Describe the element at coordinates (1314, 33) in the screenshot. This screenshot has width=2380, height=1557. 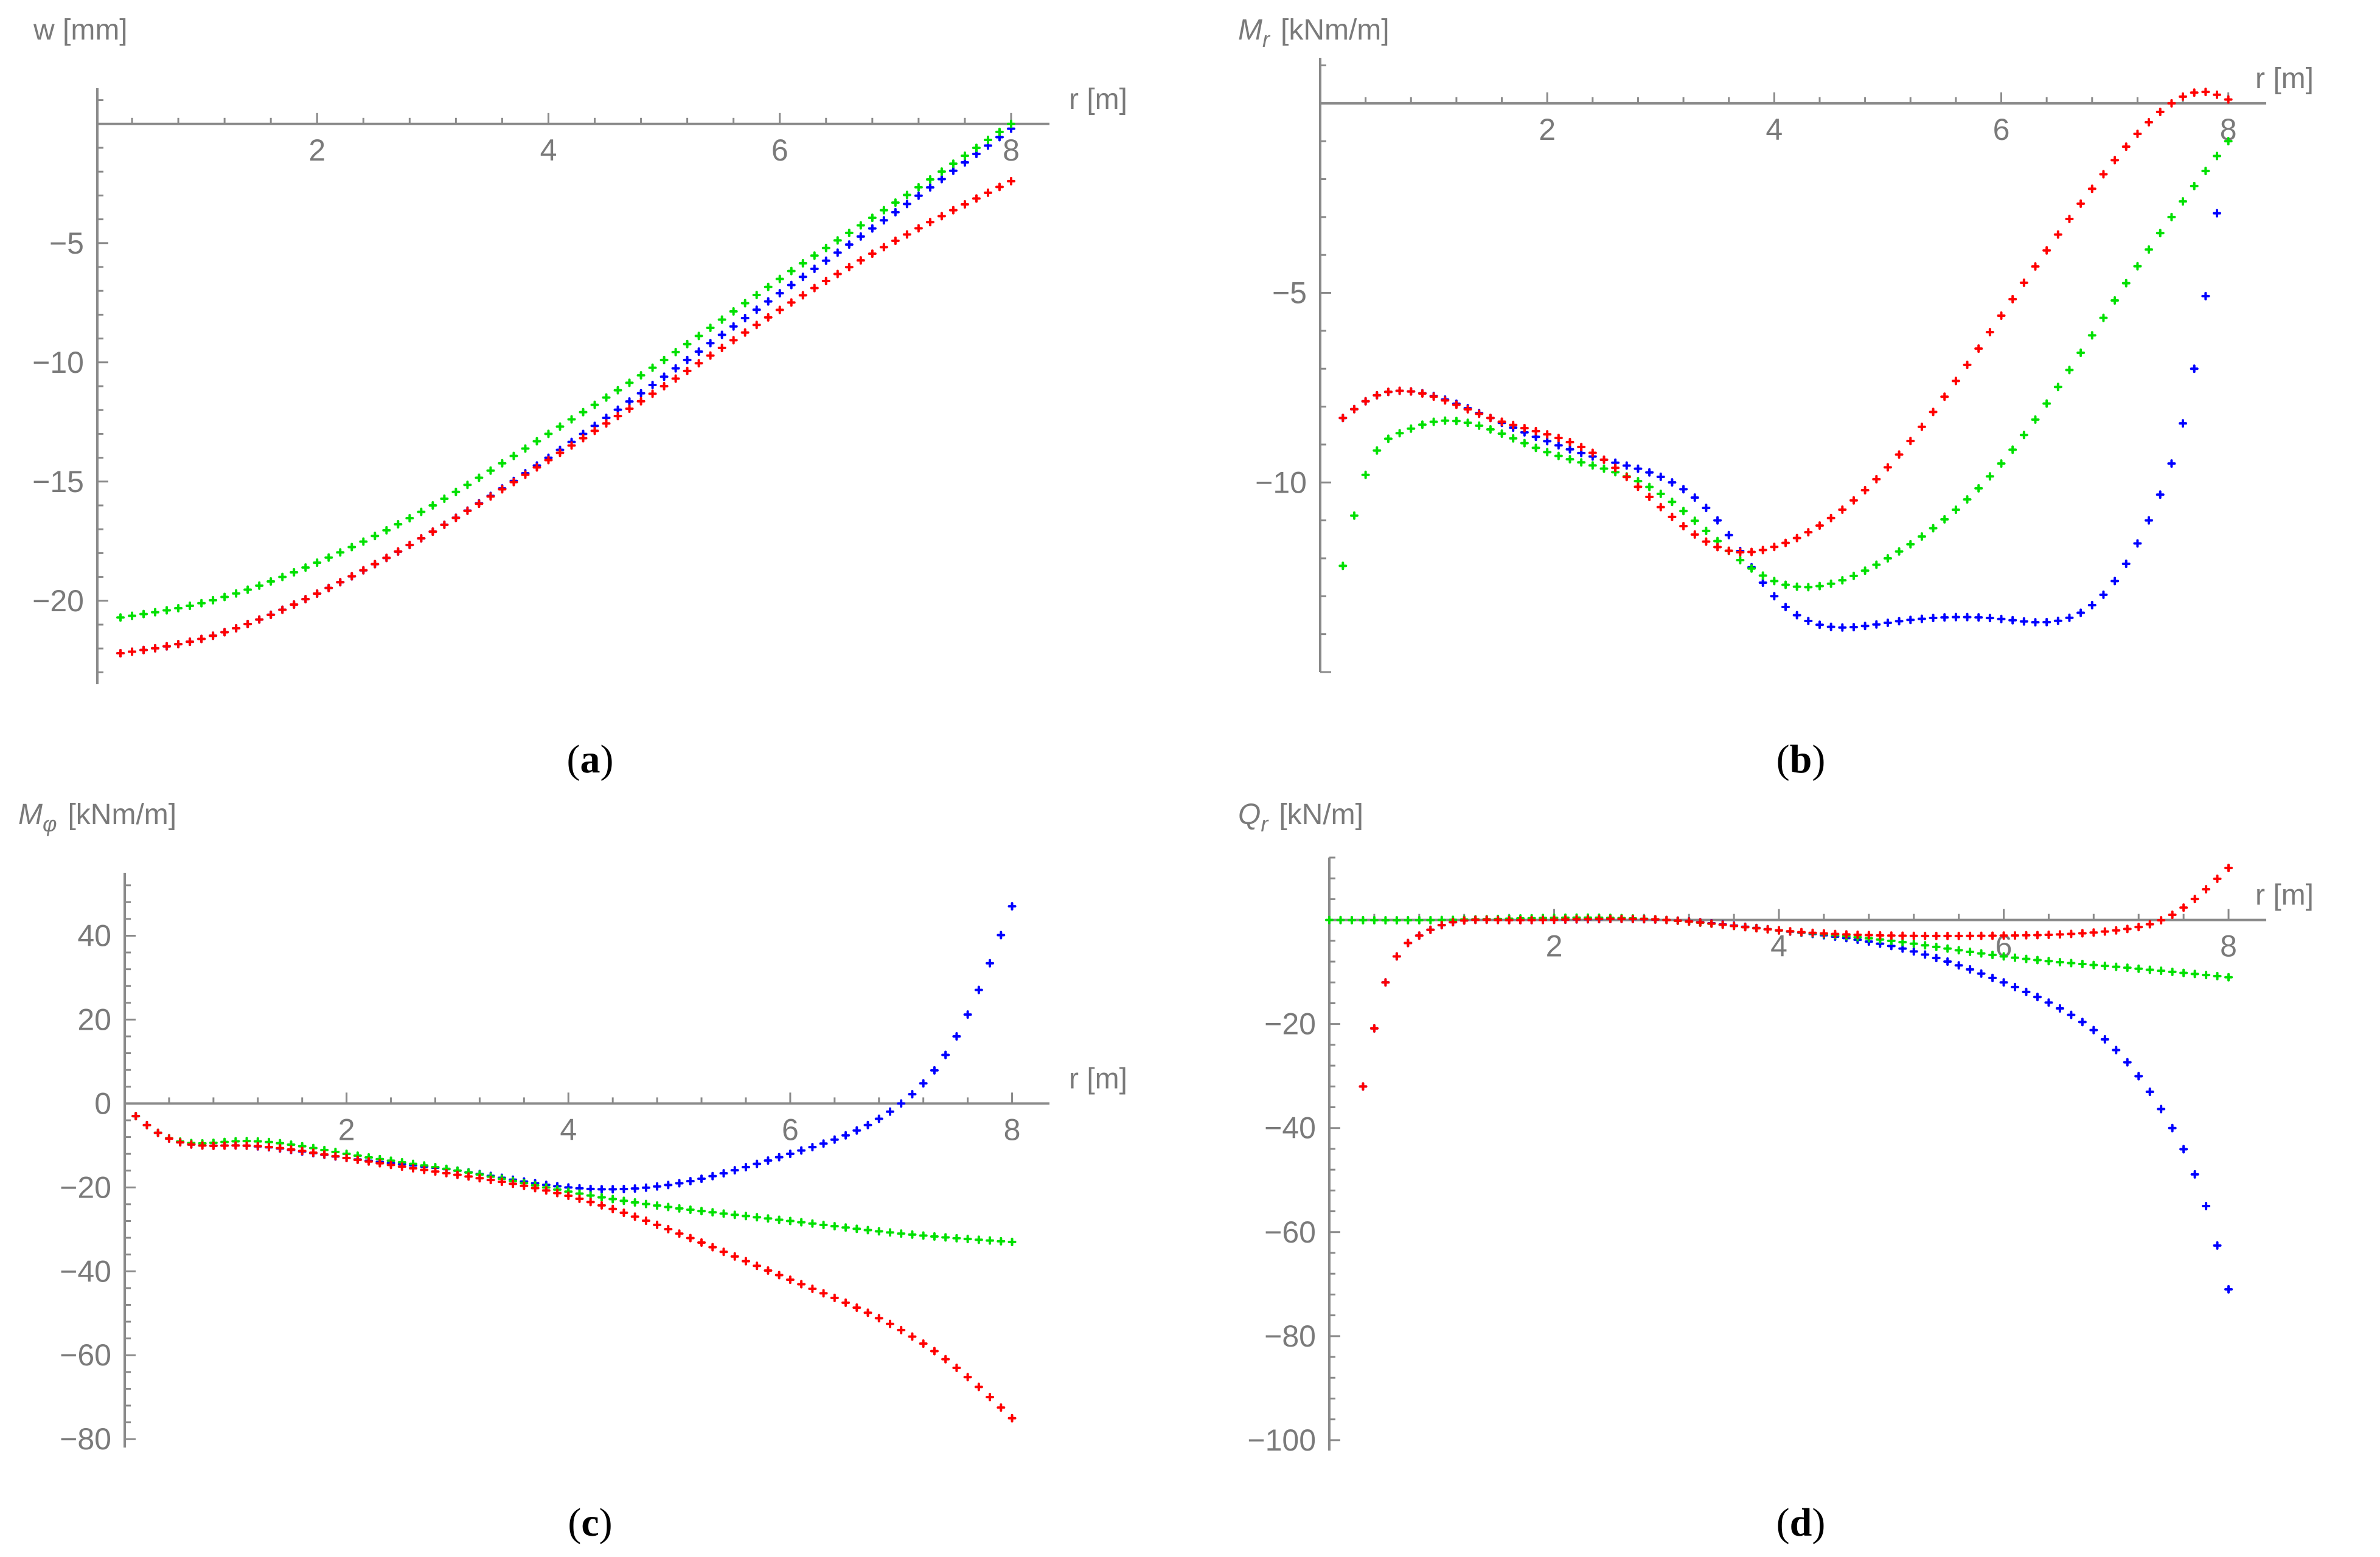
I see `y-axis-title: Mr [kNm/m]` at that location.